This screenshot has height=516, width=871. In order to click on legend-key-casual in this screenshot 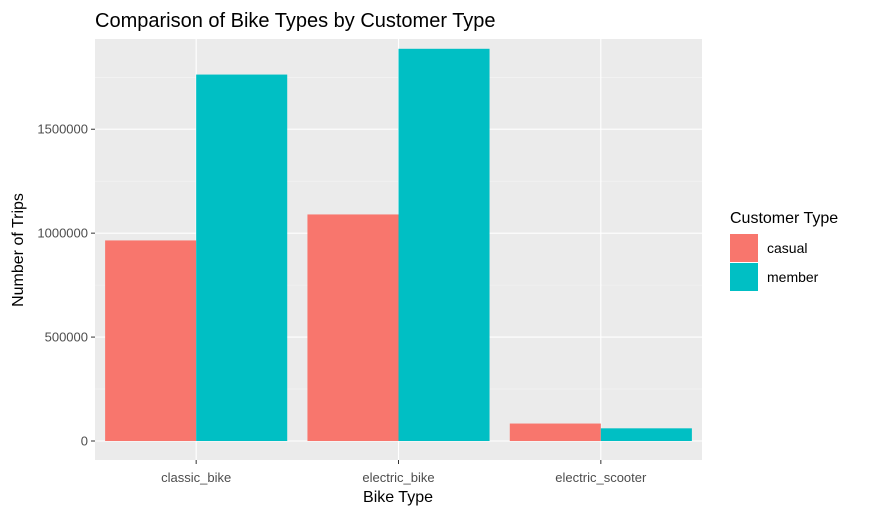, I will do `click(744, 248)`.